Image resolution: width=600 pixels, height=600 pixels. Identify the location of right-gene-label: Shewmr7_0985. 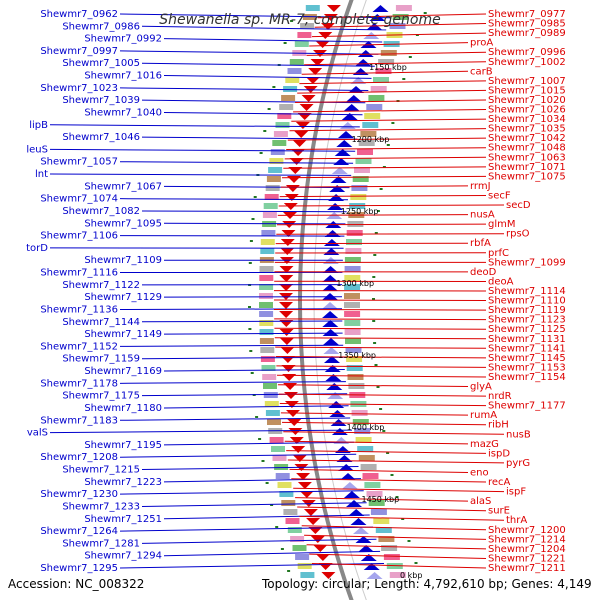
(527, 24).